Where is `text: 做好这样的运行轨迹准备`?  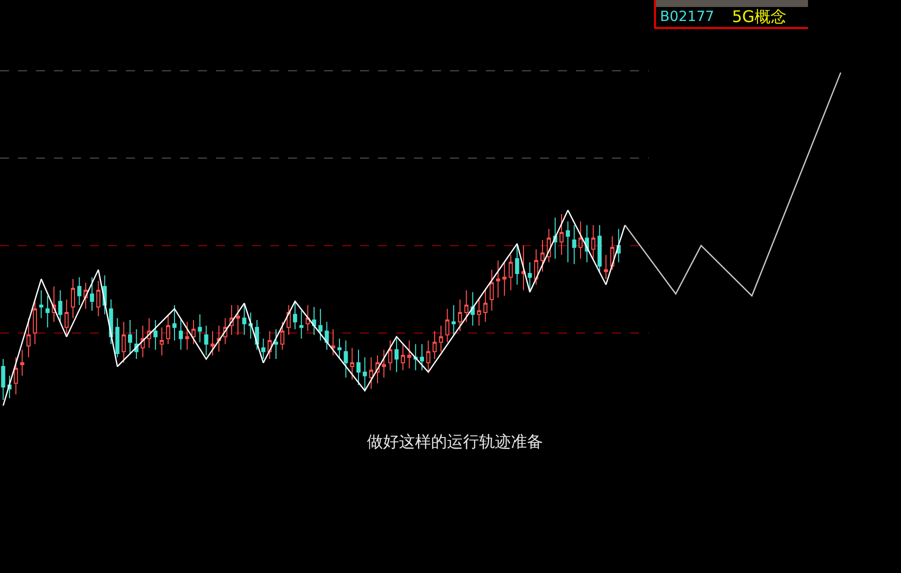
text: 做好这样的运行轨迹准备 is located at coordinates (455, 441).